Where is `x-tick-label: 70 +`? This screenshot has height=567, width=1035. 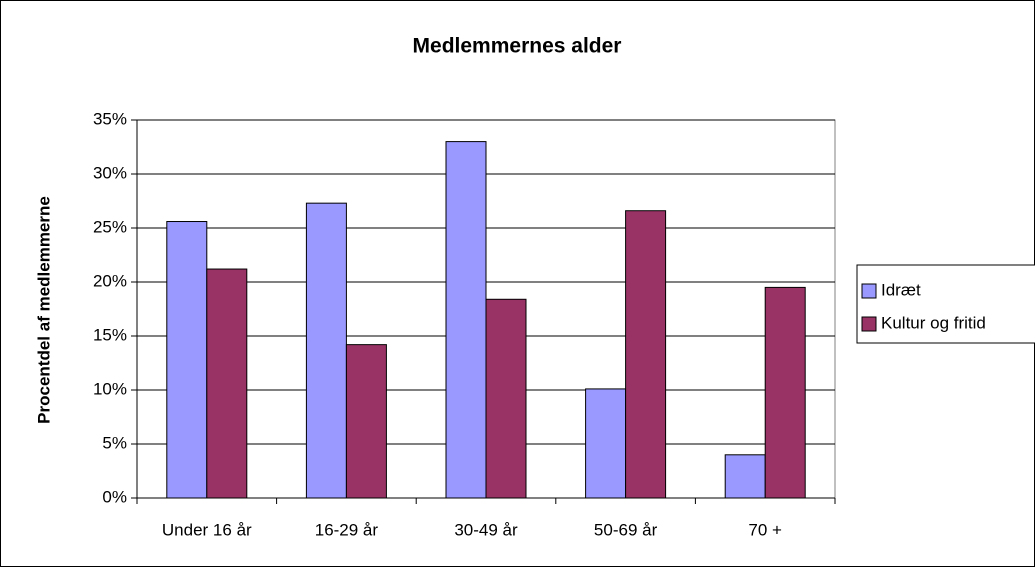
x-tick-label: 70 + is located at coordinates (765, 529).